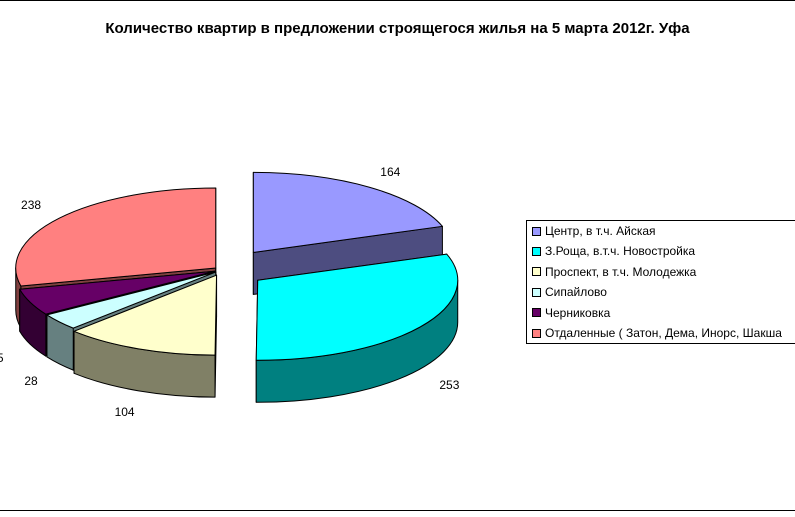  I want to click on pie-slice-3-top, so click(131, 300).